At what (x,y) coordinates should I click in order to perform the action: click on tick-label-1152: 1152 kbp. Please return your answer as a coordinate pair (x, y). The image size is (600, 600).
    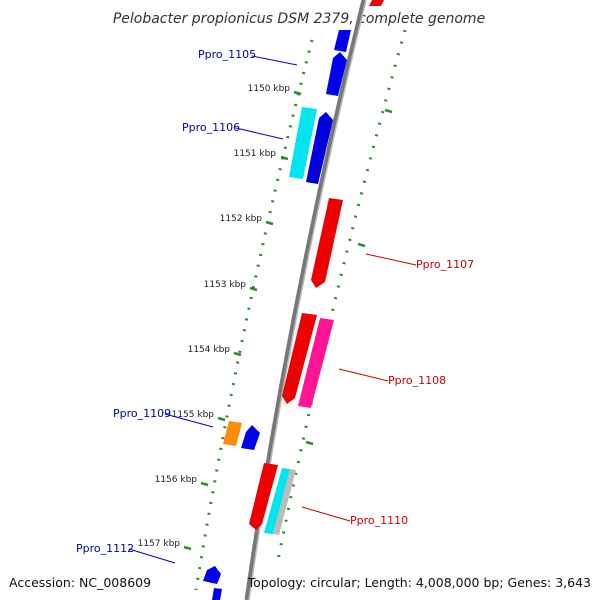
    Looking at the image, I should click on (241, 219).